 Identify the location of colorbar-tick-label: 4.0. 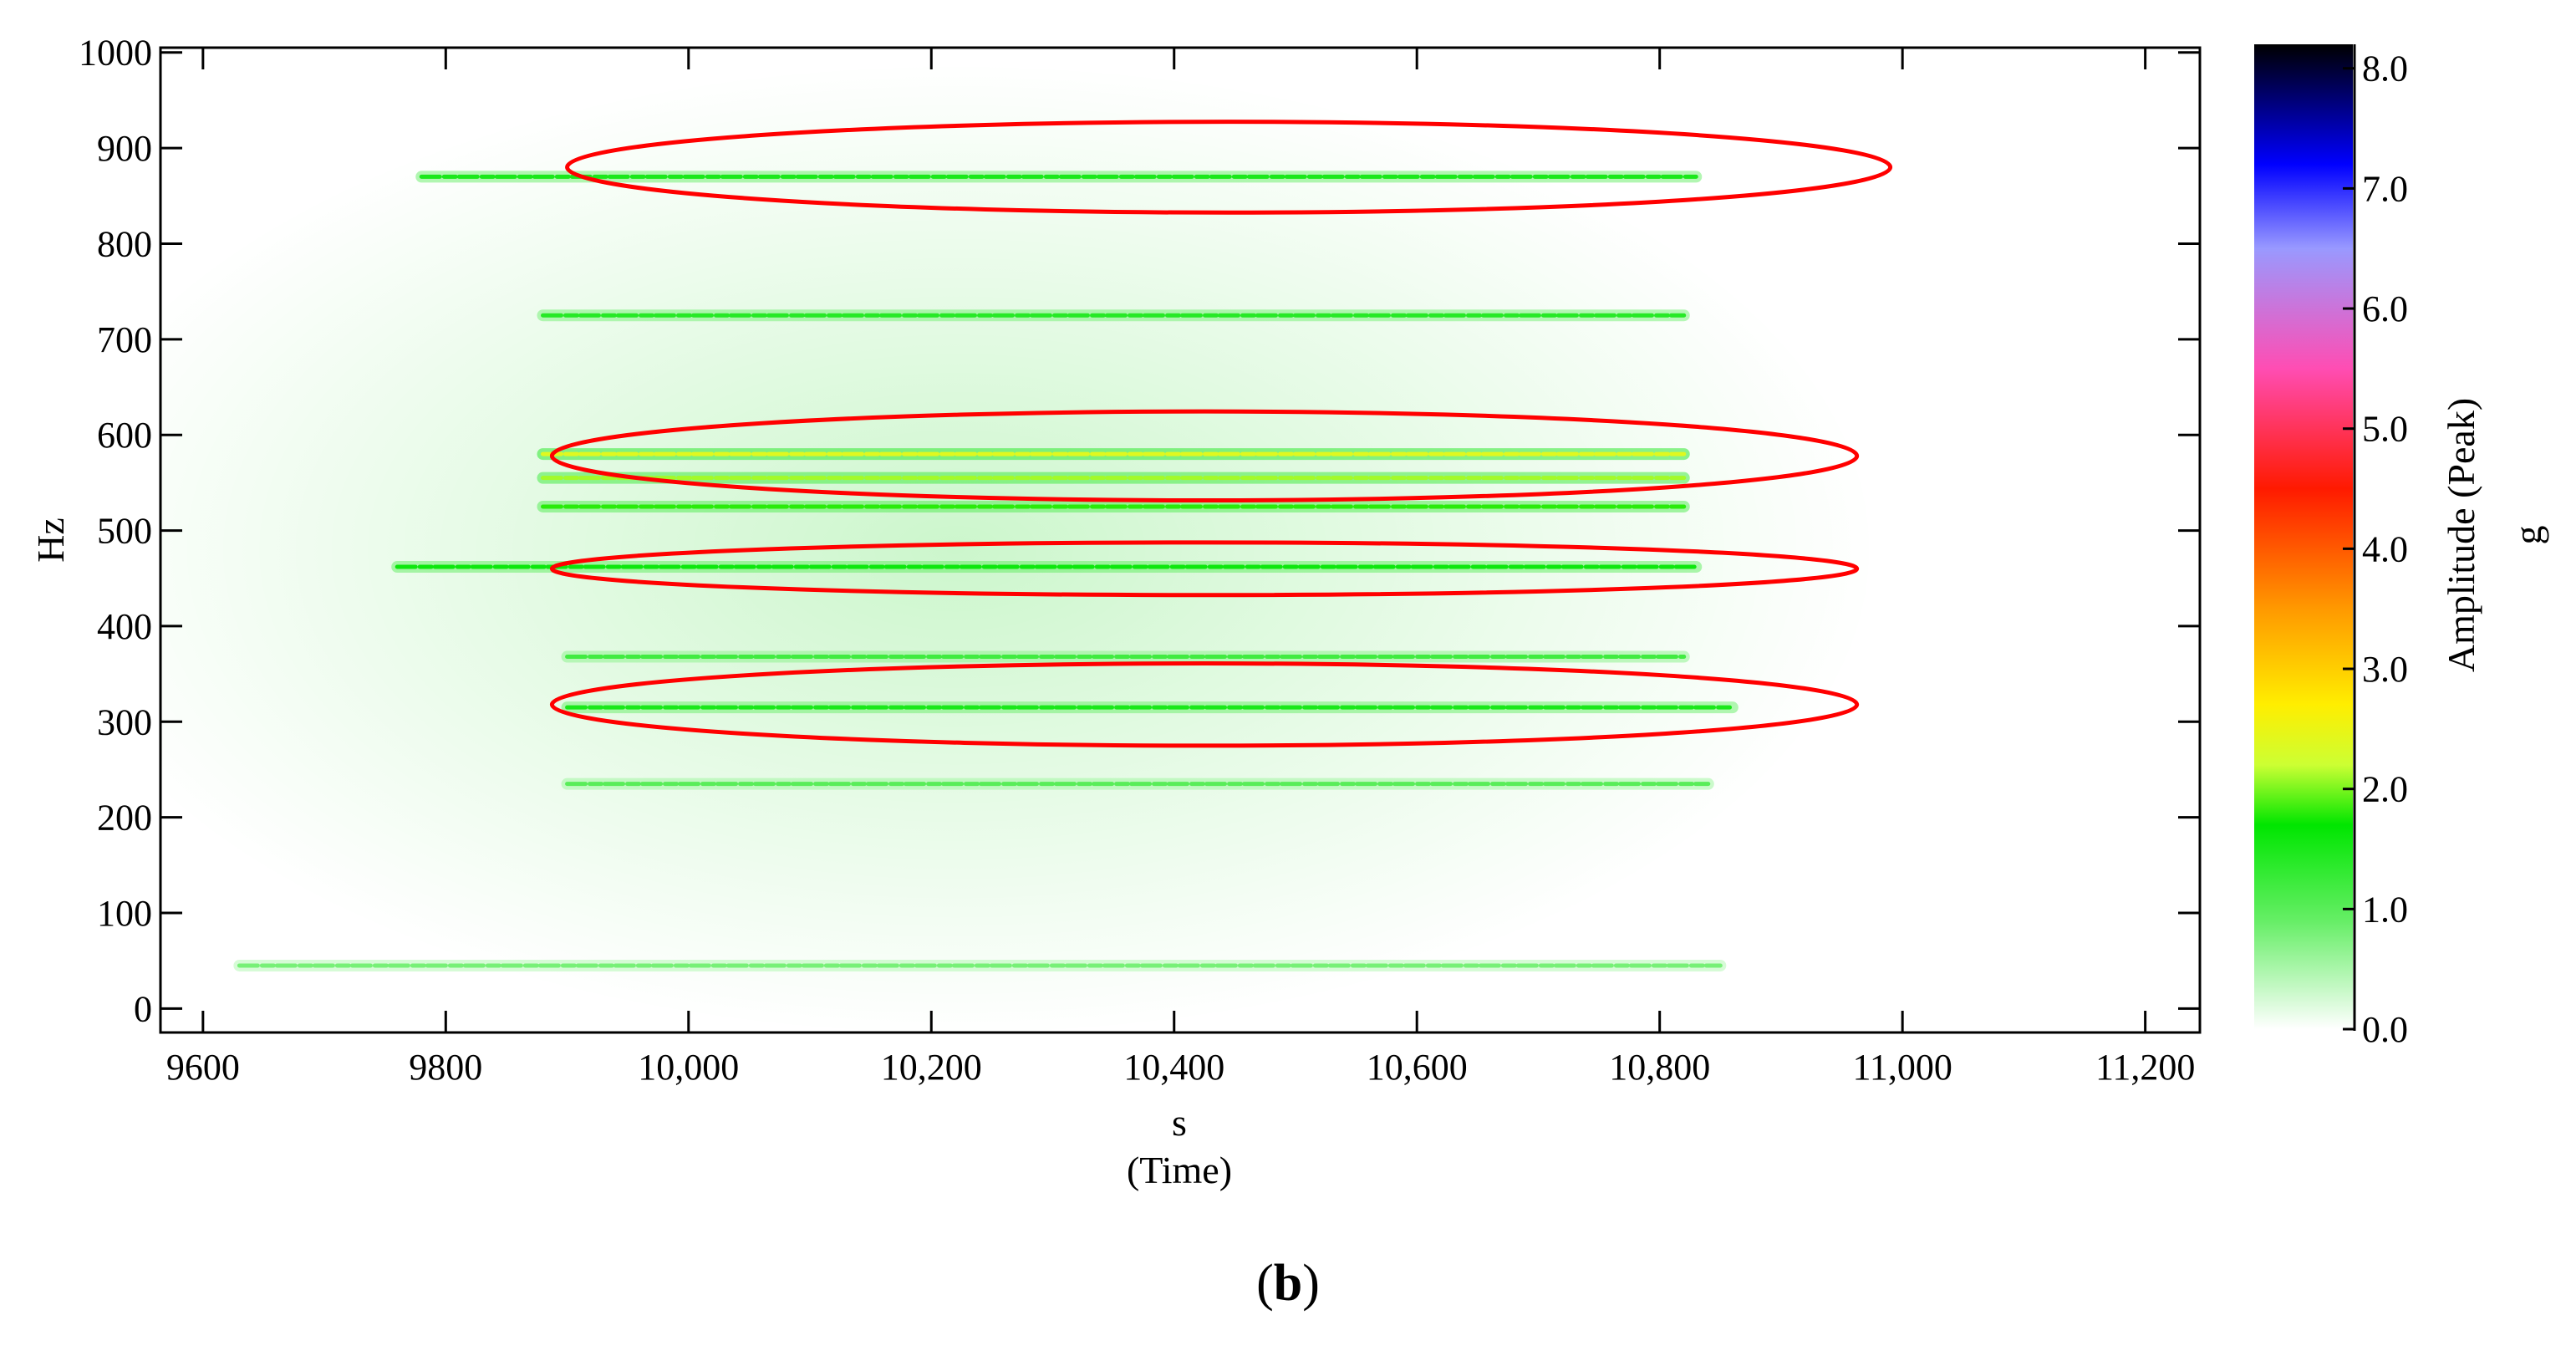
(2385, 548).